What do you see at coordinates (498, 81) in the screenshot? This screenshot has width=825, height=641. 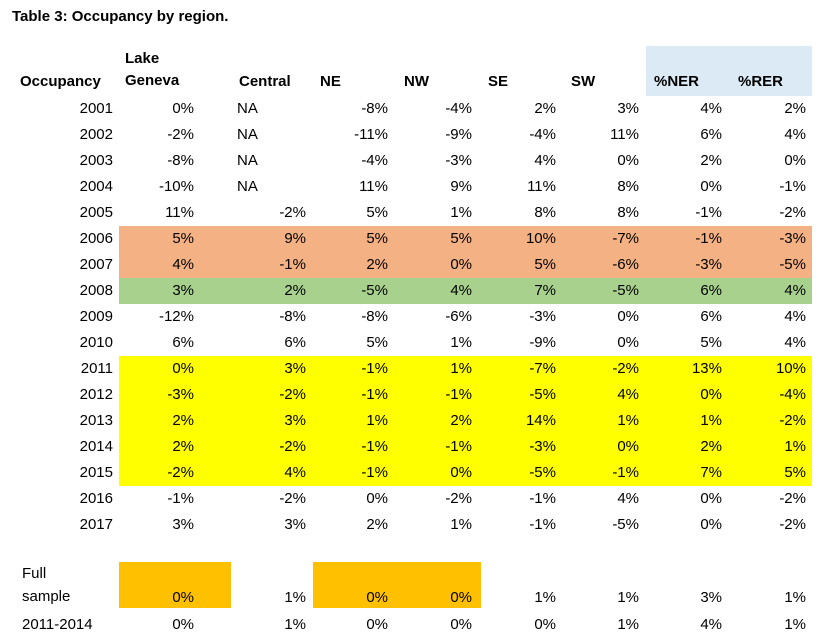 I see `header-se: SE` at bounding box center [498, 81].